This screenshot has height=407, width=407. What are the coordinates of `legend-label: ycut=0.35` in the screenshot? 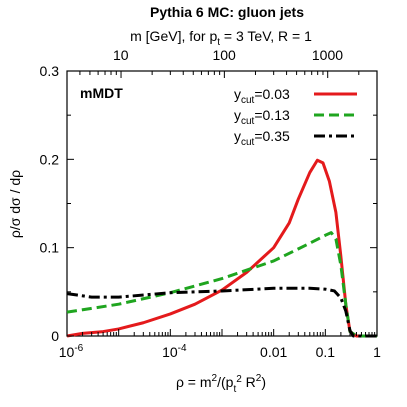 It's located at (262, 138).